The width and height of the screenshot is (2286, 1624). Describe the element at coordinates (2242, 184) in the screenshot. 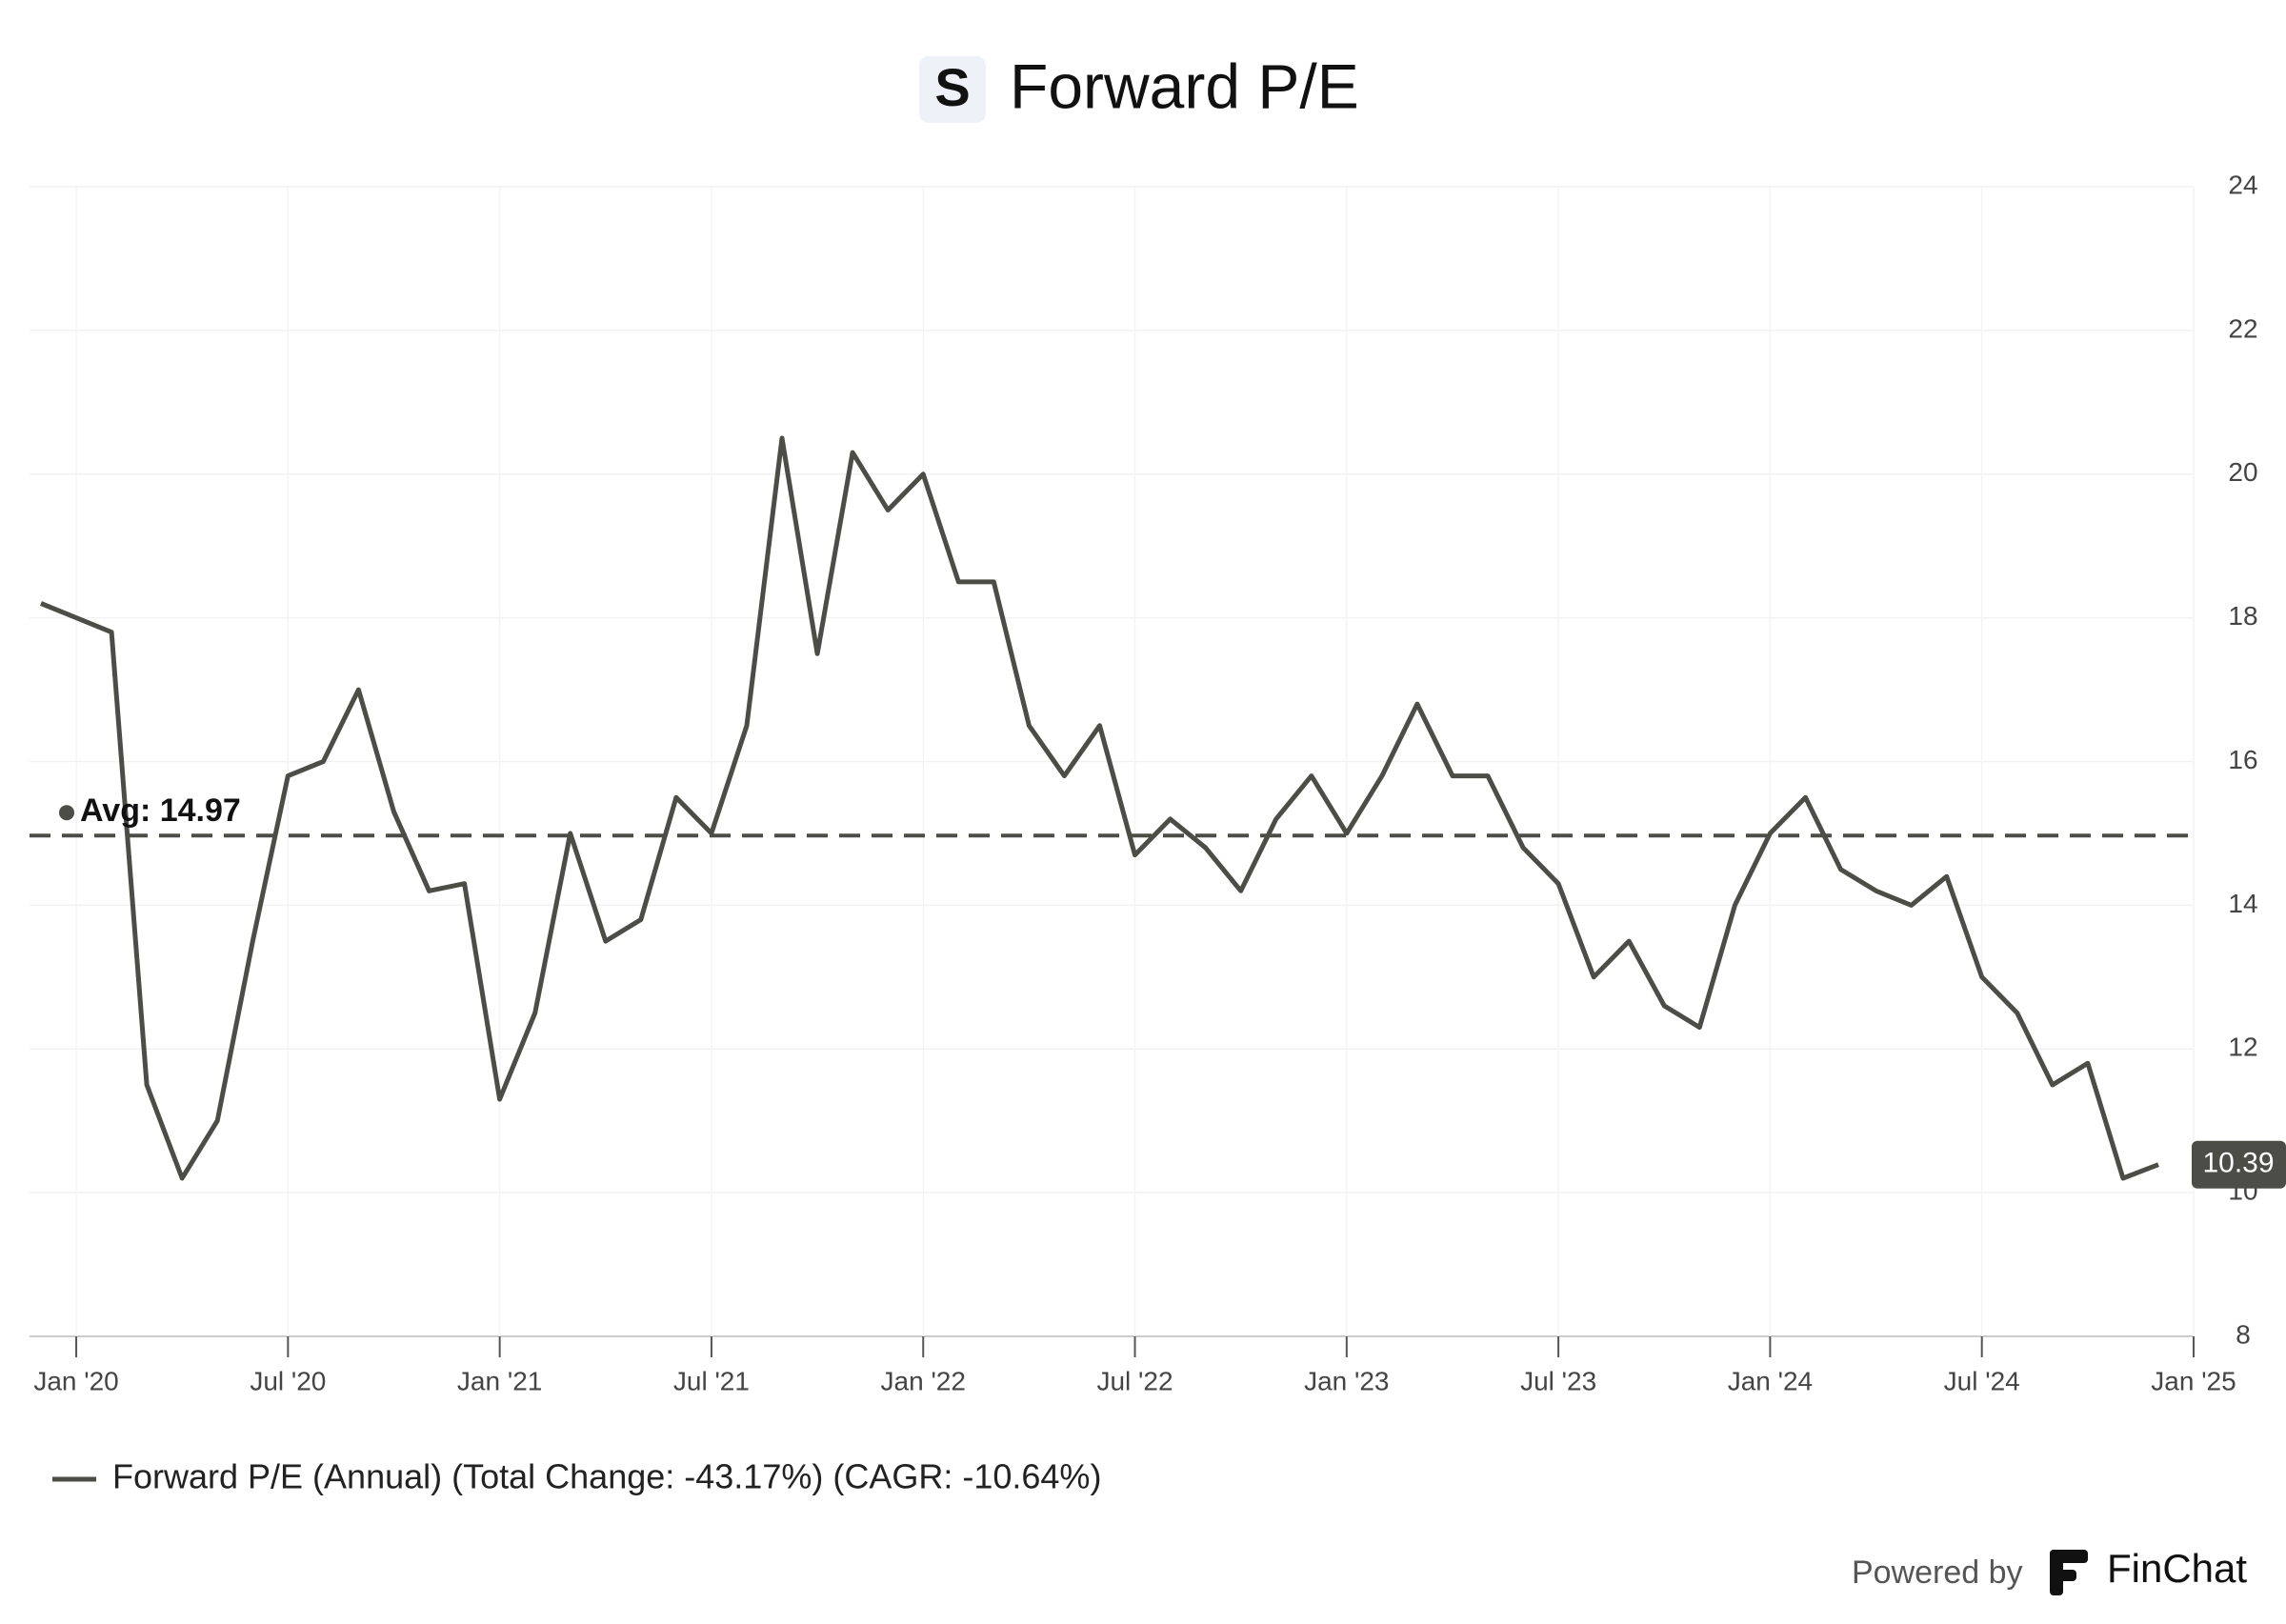

I see `y-tick-label: 24` at that location.